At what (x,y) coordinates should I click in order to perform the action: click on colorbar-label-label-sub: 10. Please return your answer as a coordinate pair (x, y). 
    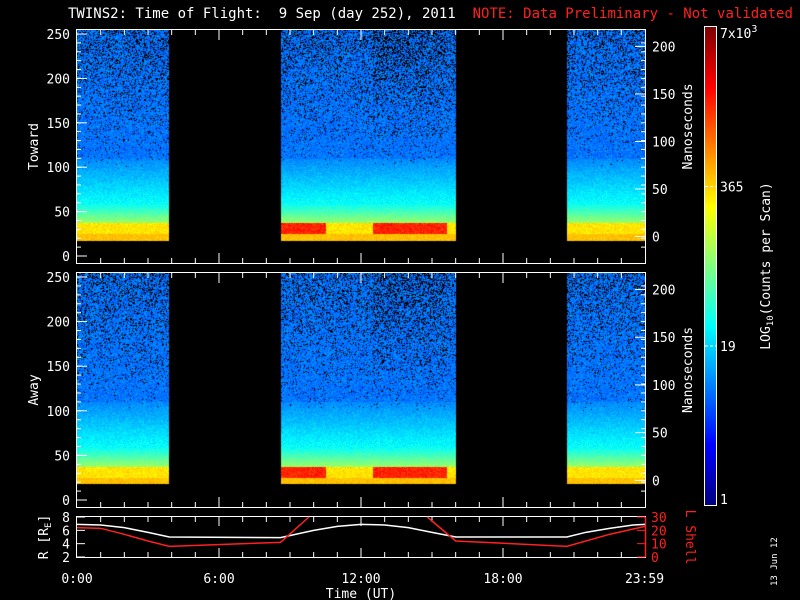
    Looking at the image, I should click on (771, 320).